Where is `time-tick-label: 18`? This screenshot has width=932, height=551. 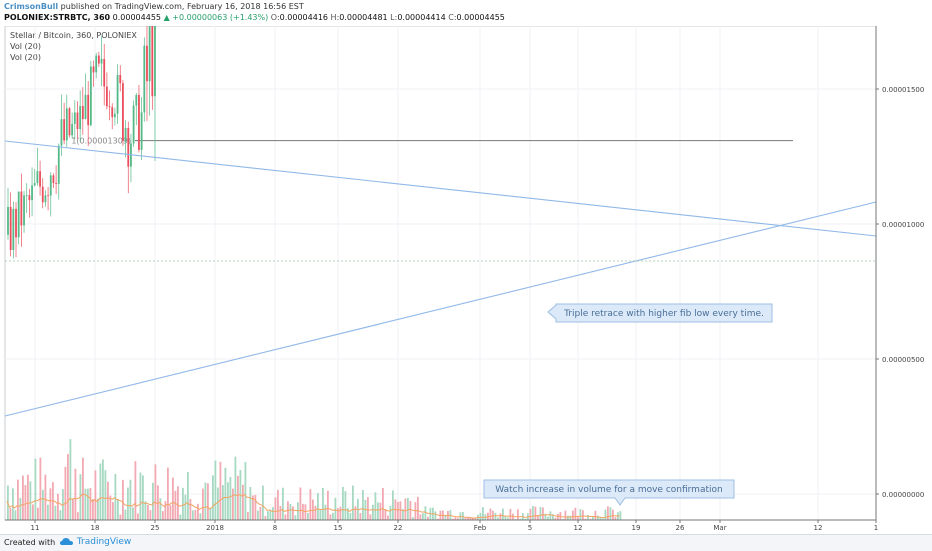 time-tick-label: 18 is located at coordinates (95, 528).